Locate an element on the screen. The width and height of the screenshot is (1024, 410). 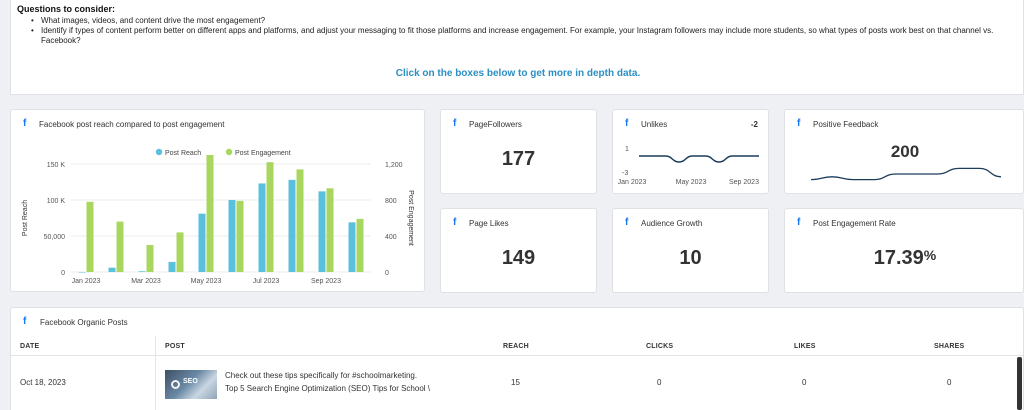
unlikes-trend-line is located at coordinates (699, 159).